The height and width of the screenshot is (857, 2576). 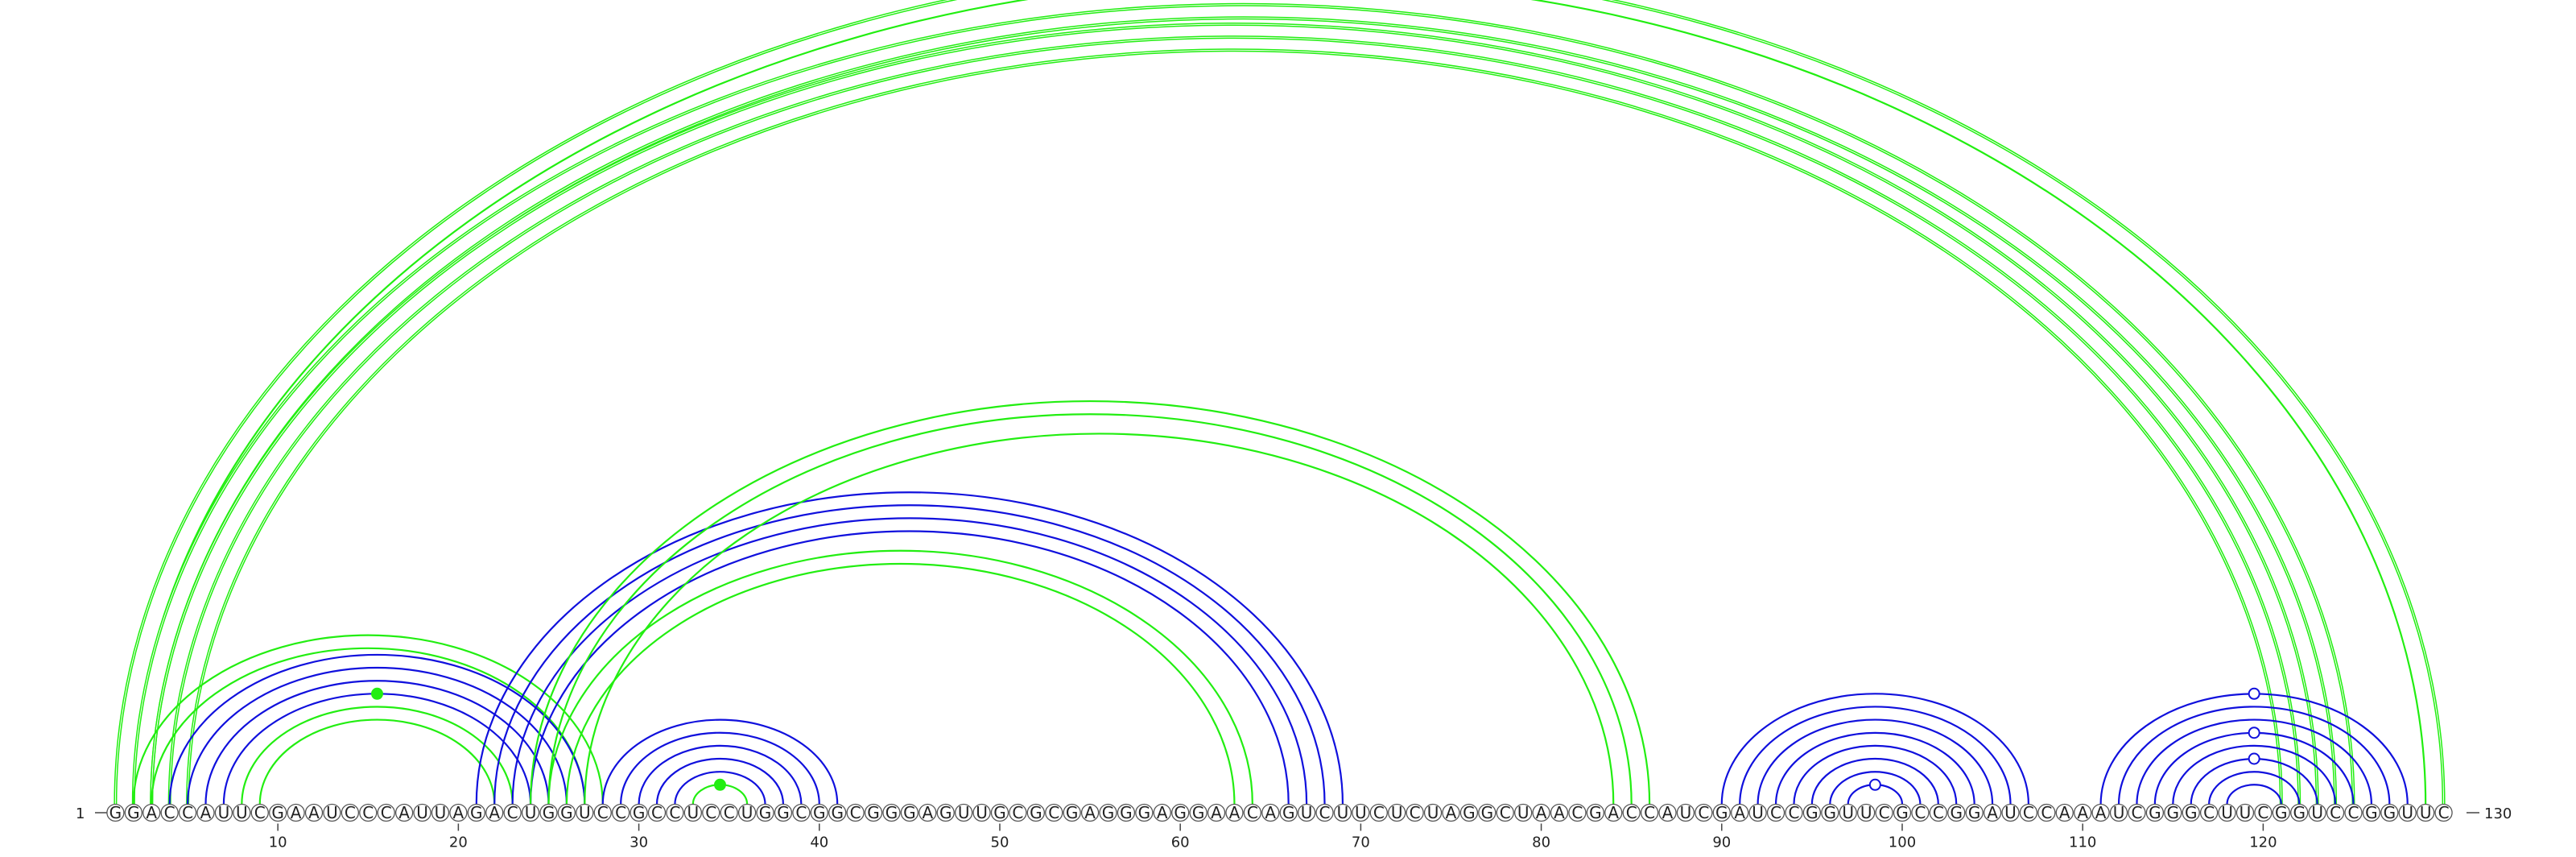 What do you see at coordinates (1315, 739) in the screenshot?
I see `markers-layer` at bounding box center [1315, 739].